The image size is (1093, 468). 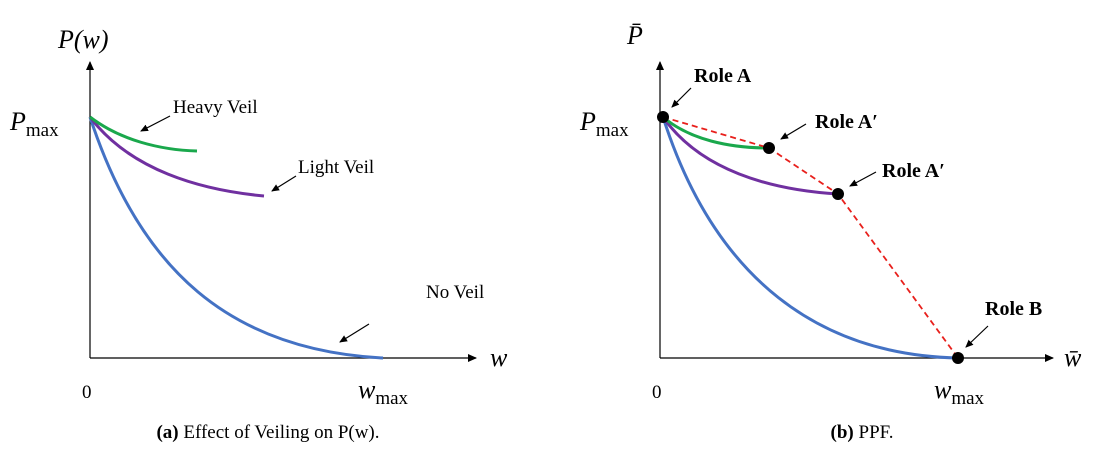 I want to click on caption: (b) PPF., so click(x=862, y=432).